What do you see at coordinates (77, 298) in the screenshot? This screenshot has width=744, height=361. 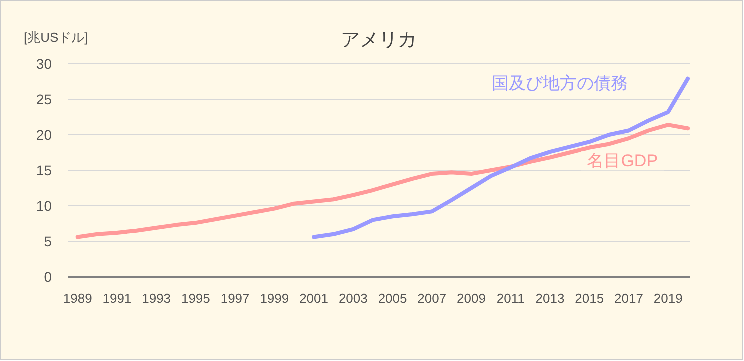 I see `x-tick-label: 1989` at bounding box center [77, 298].